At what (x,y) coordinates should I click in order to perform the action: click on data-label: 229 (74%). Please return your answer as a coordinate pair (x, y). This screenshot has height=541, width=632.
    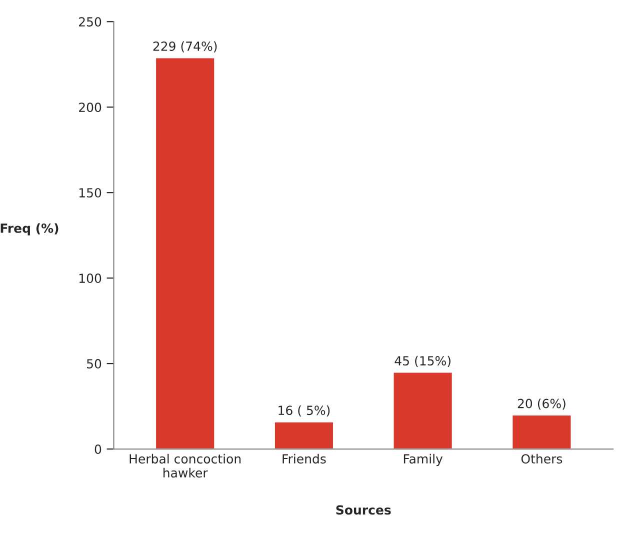
    Looking at the image, I should click on (185, 46).